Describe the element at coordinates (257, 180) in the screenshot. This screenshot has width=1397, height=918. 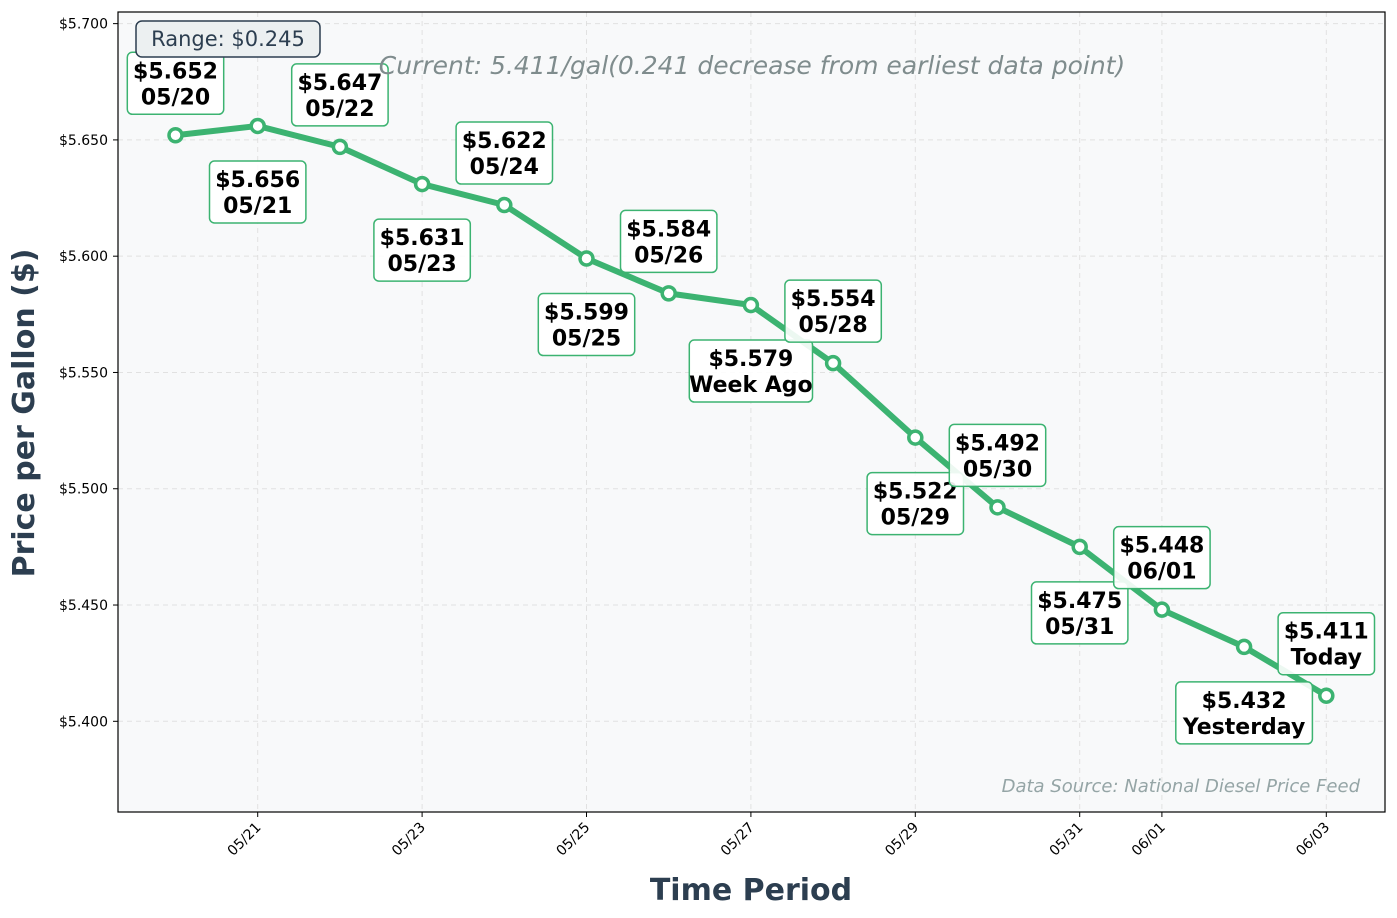
I see `data-label-price: $5.656` at that location.